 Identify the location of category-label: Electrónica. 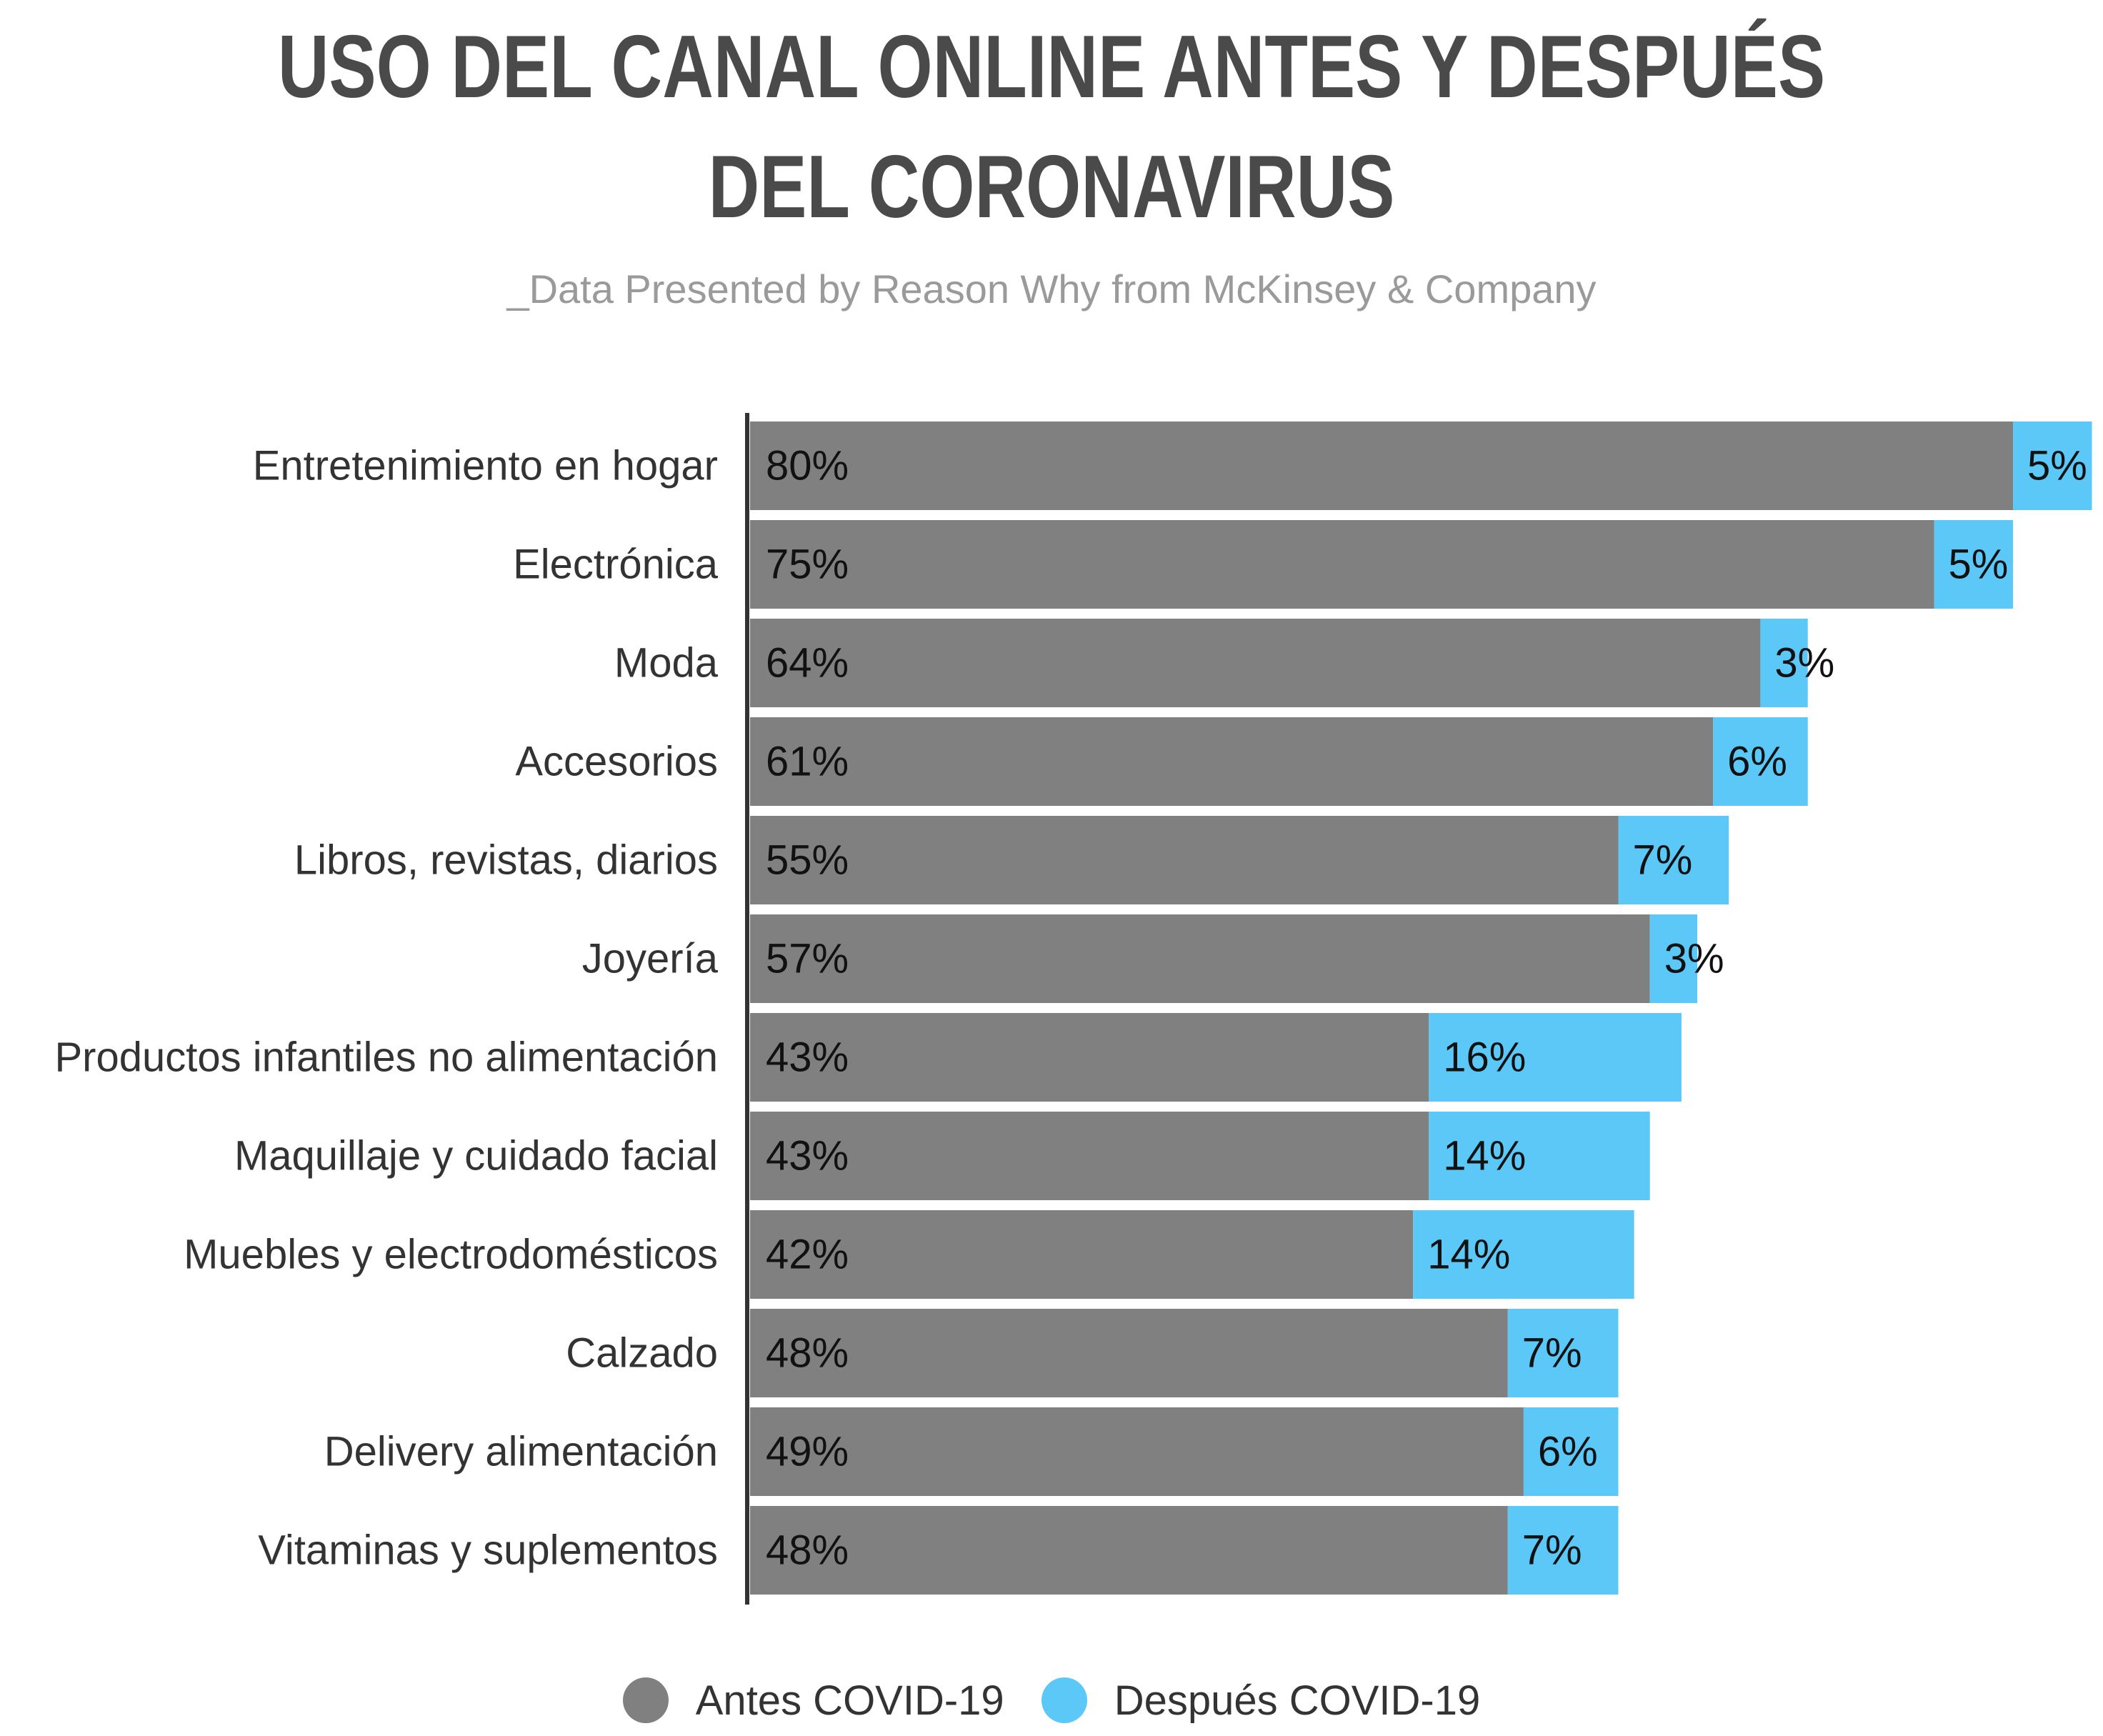
(616, 565).